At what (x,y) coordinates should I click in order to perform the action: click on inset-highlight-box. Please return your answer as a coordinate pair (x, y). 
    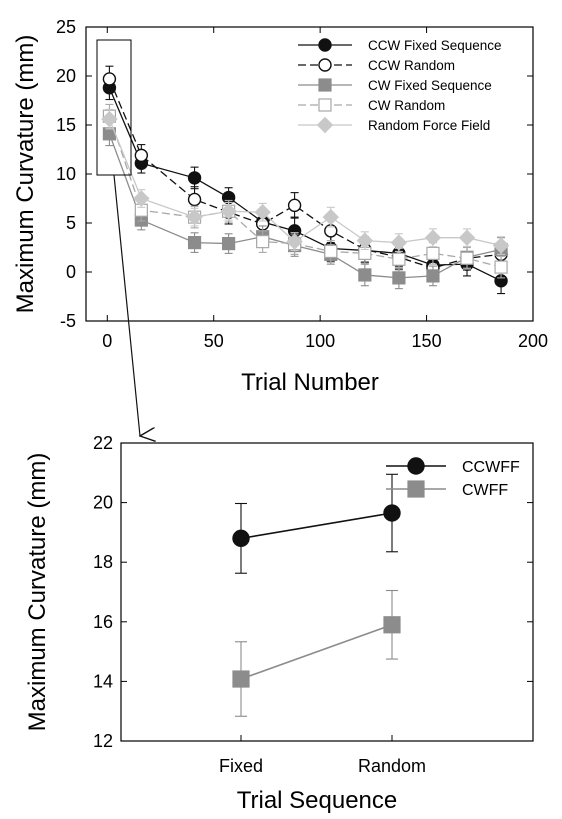
    Looking at the image, I should click on (114, 107).